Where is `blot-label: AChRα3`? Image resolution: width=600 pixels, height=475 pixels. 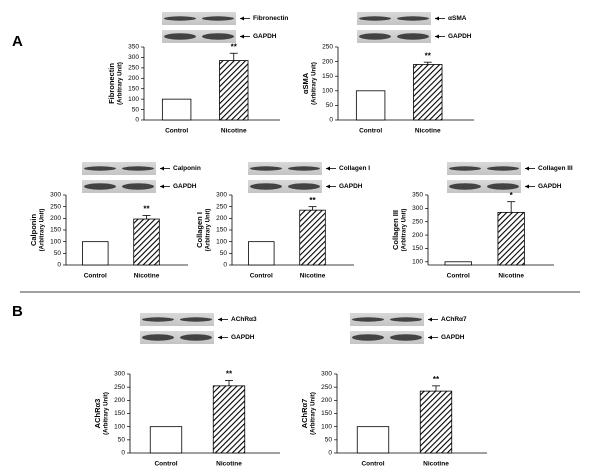
blot-label: AChRα3 is located at coordinates (244, 319).